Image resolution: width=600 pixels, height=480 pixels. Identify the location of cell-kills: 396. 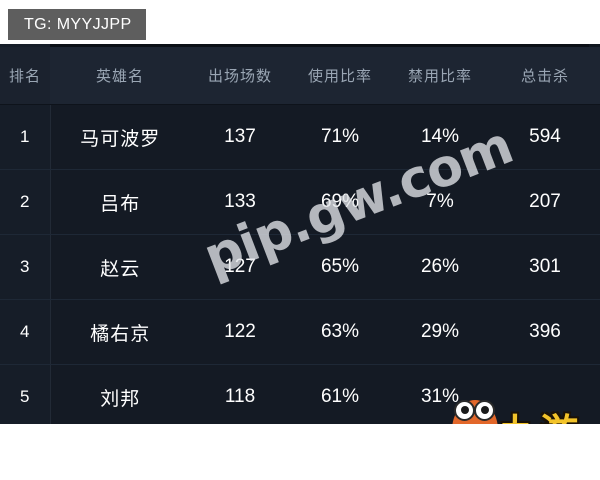
(545, 332).